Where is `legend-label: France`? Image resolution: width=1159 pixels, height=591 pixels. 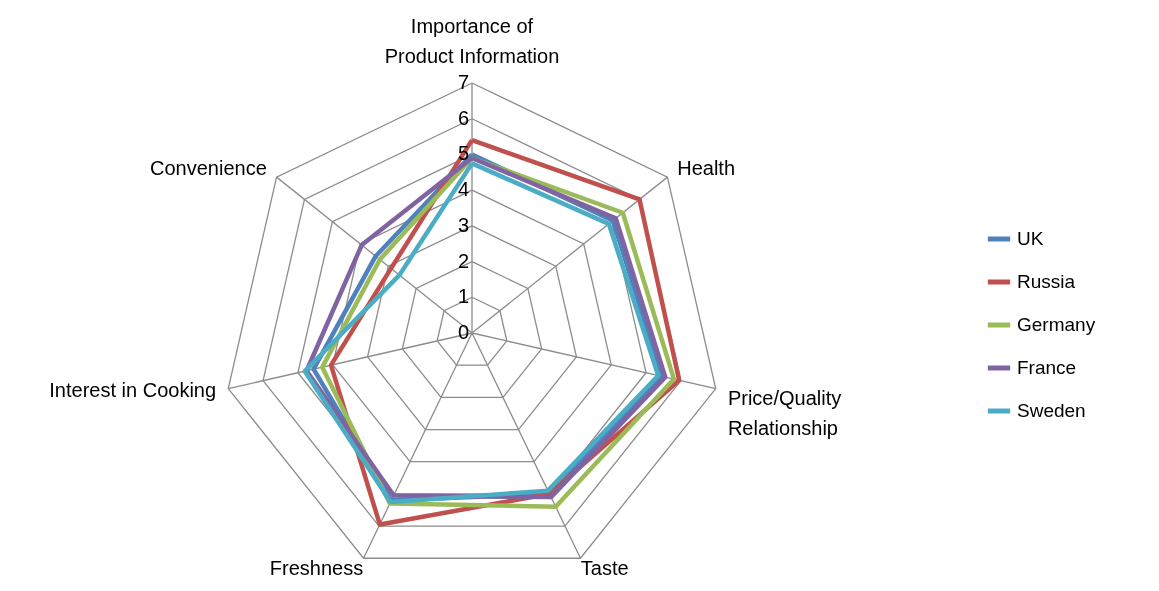
legend-label: France is located at coordinates (1047, 367).